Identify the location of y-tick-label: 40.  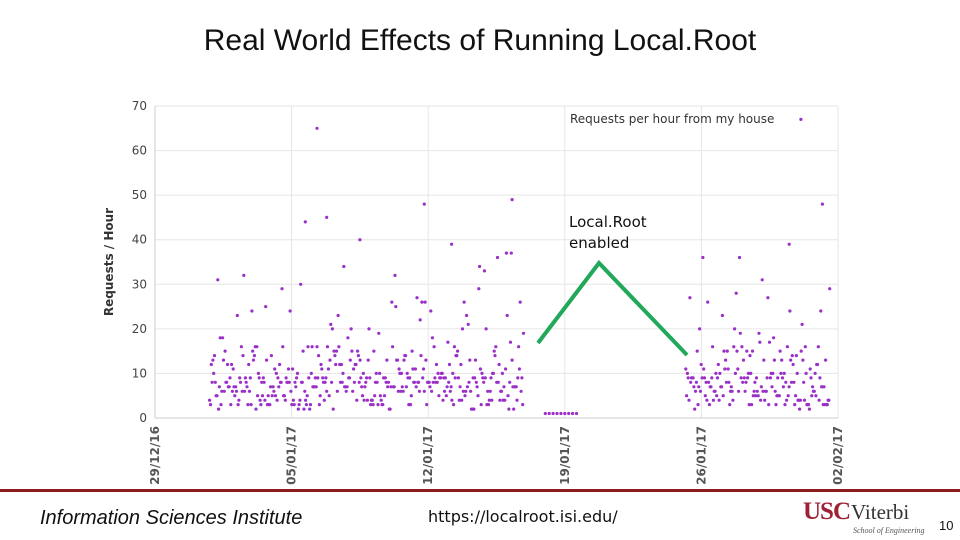
(139, 240).